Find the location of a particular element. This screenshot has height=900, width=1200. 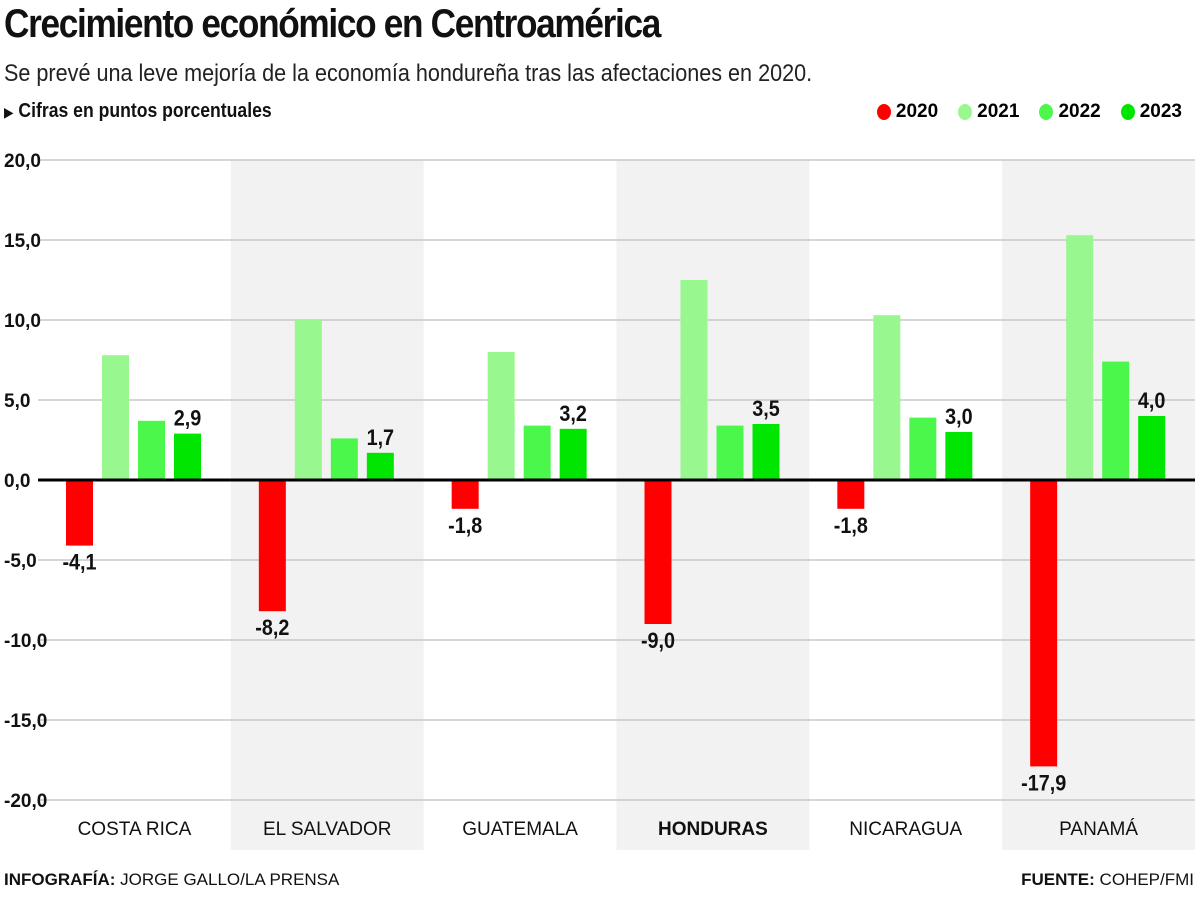

credit: INFOGRAFÍA: JORGE GALLO/LA PRENSA is located at coordinates (171, 880).